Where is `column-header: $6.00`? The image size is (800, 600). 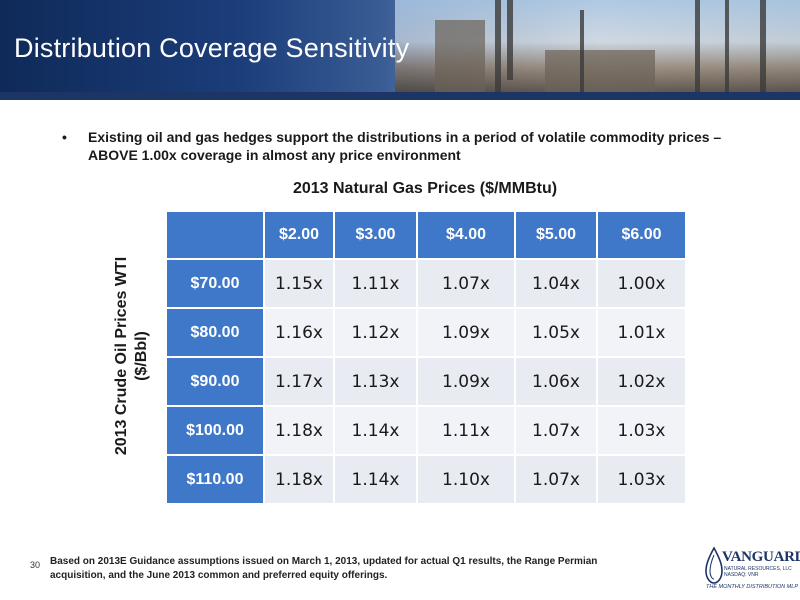 column-header: $6.00 is located at coordinates (641, 235).